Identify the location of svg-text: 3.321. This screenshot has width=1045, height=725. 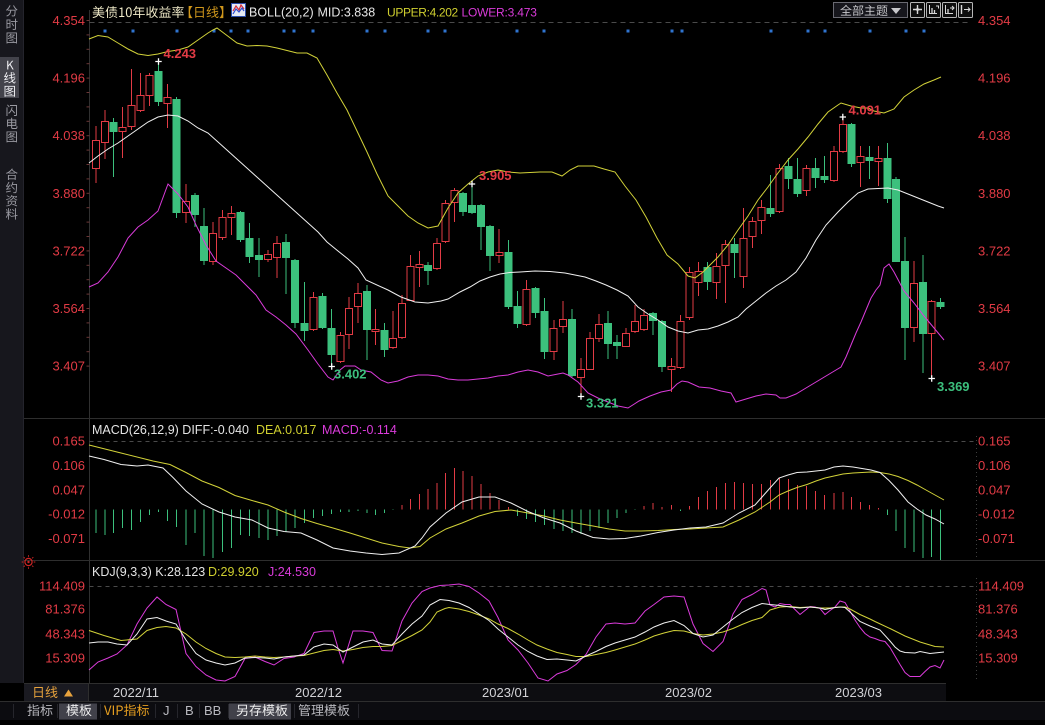
(602, 403).